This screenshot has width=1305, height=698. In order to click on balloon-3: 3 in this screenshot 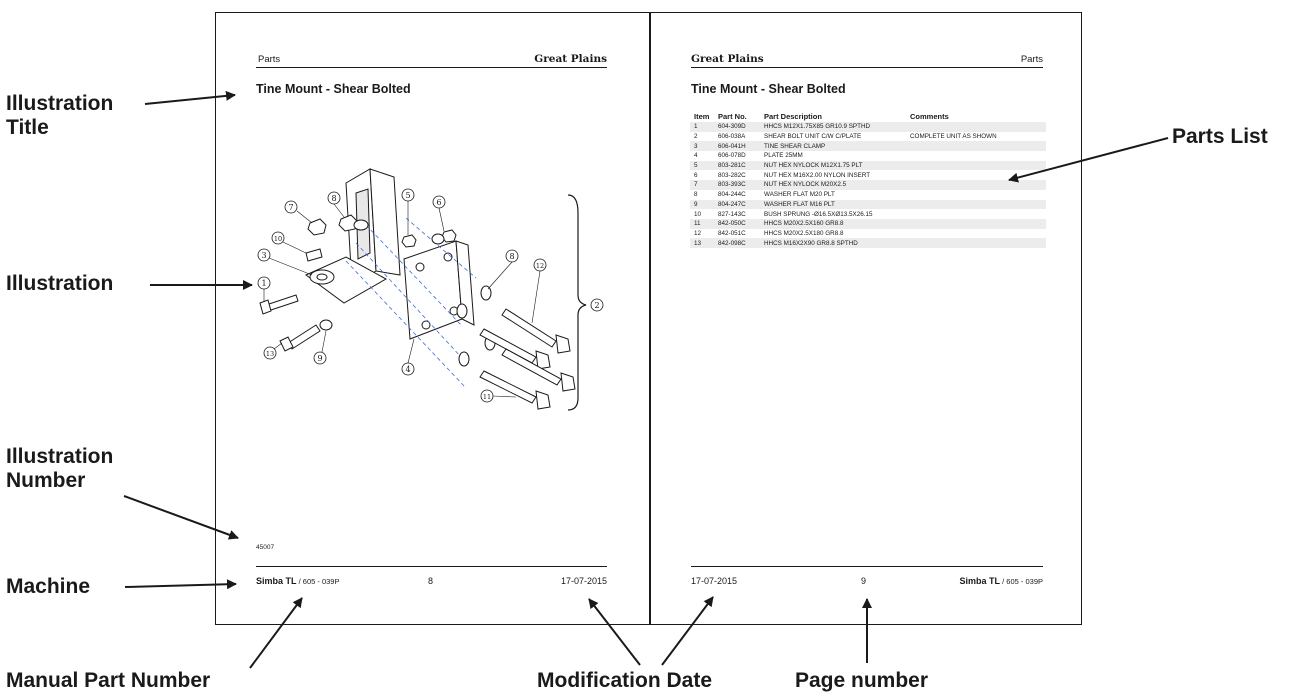, I will do `click(264, 255)`.